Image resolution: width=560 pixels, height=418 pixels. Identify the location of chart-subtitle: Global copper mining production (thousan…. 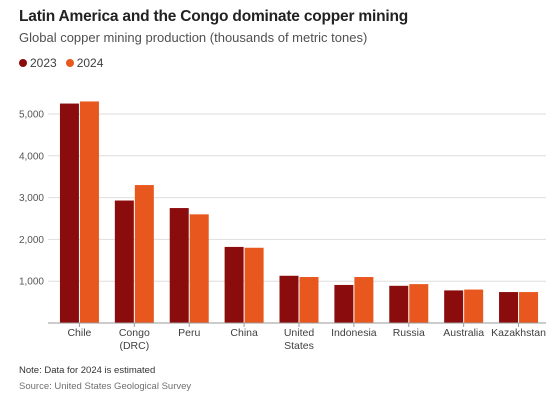
(193, 37).